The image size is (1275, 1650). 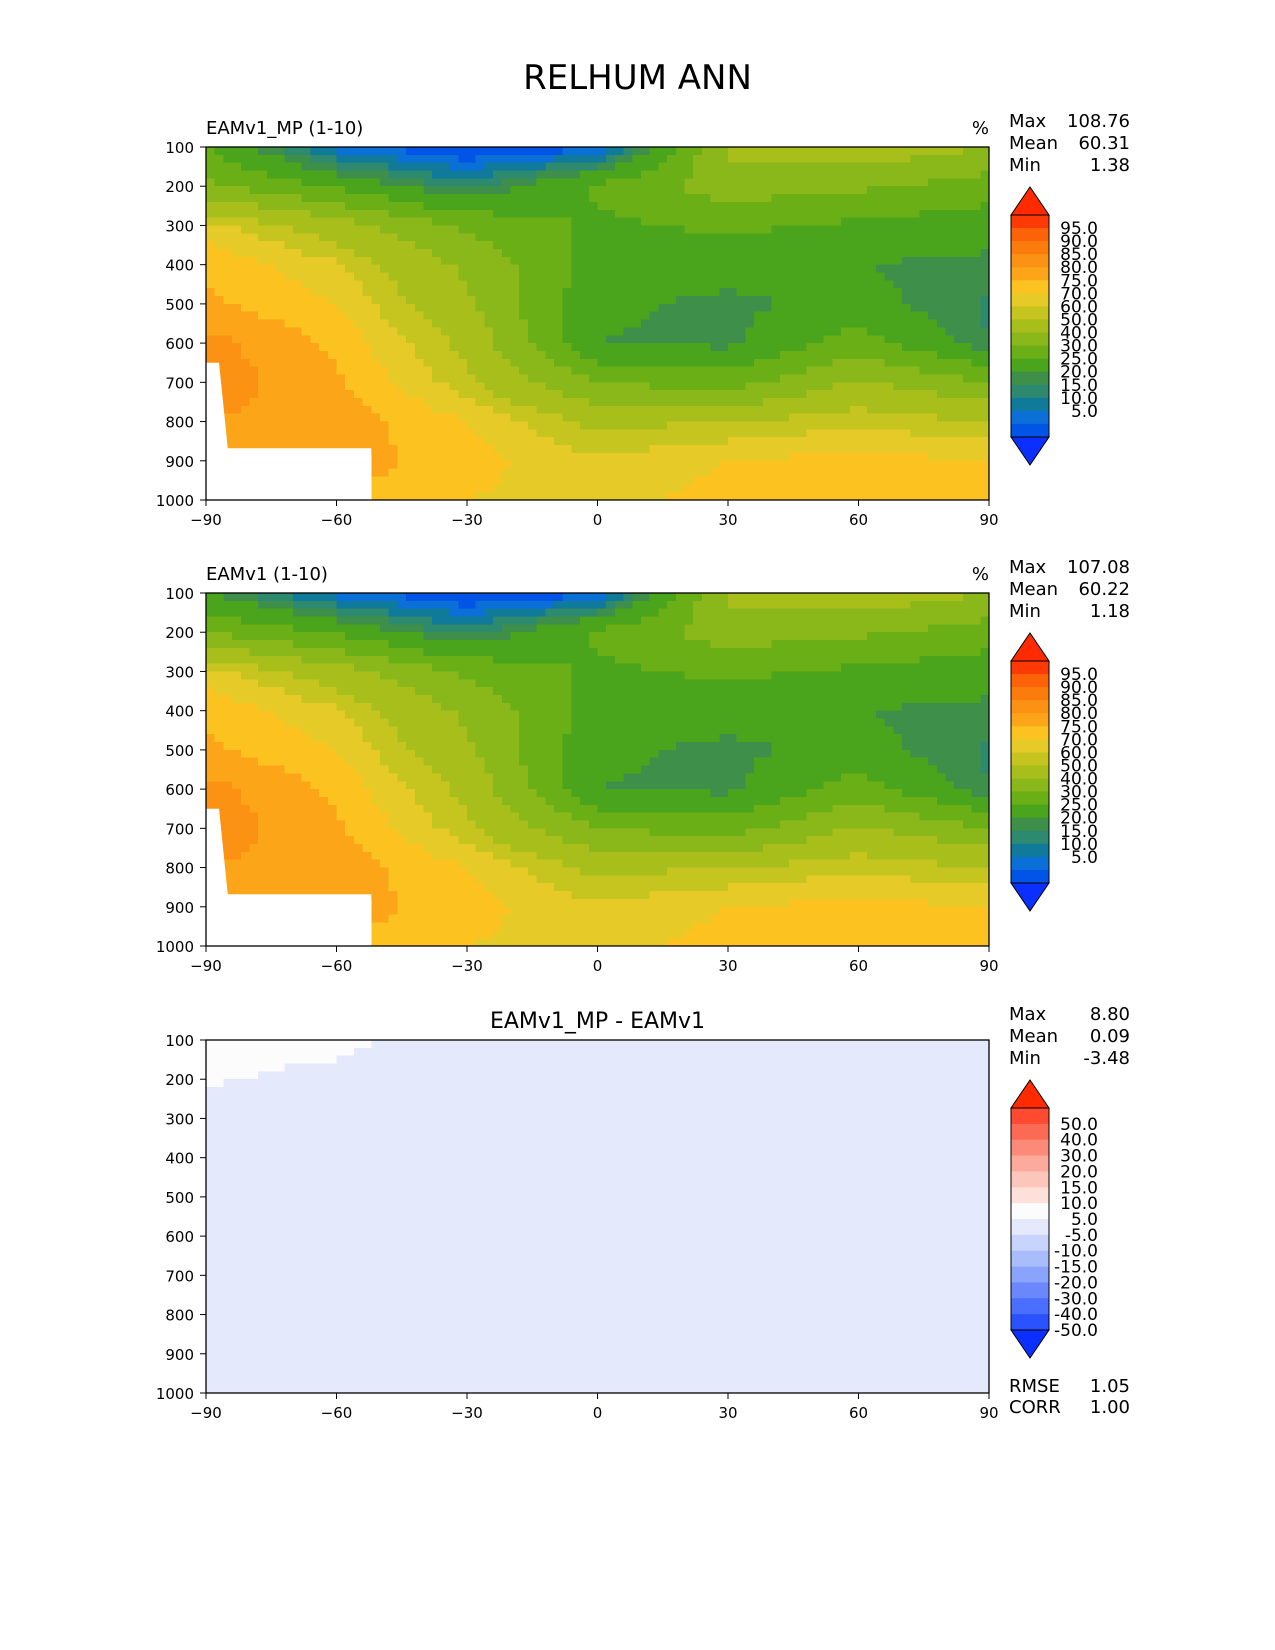 I want to click on x-tick-label: −60, so click(x=337, y=520).